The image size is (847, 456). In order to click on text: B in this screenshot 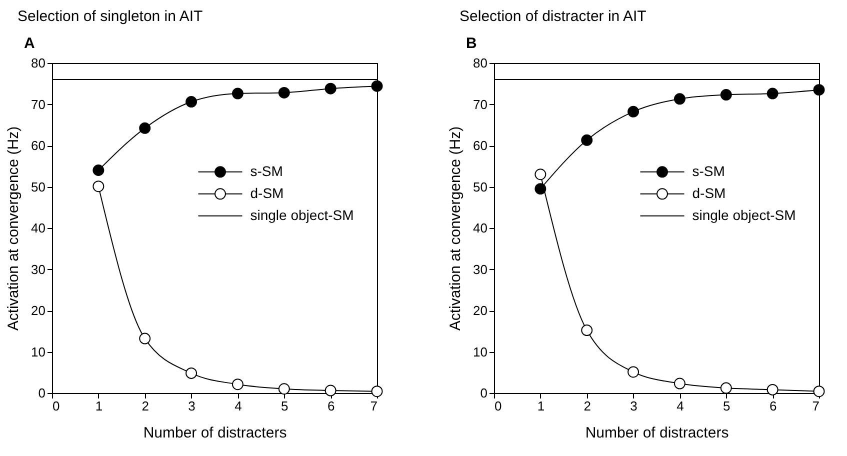, I will do `click(471, 43)`.